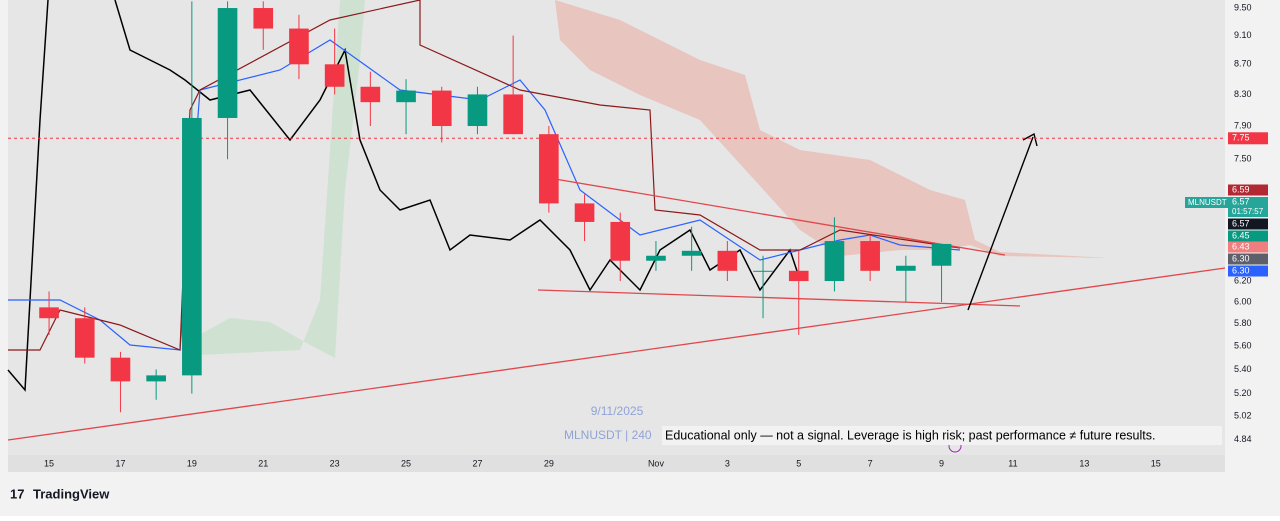 The image size is (1280, 521). I want to click on level-label: 7.75, so click(1241, 138).